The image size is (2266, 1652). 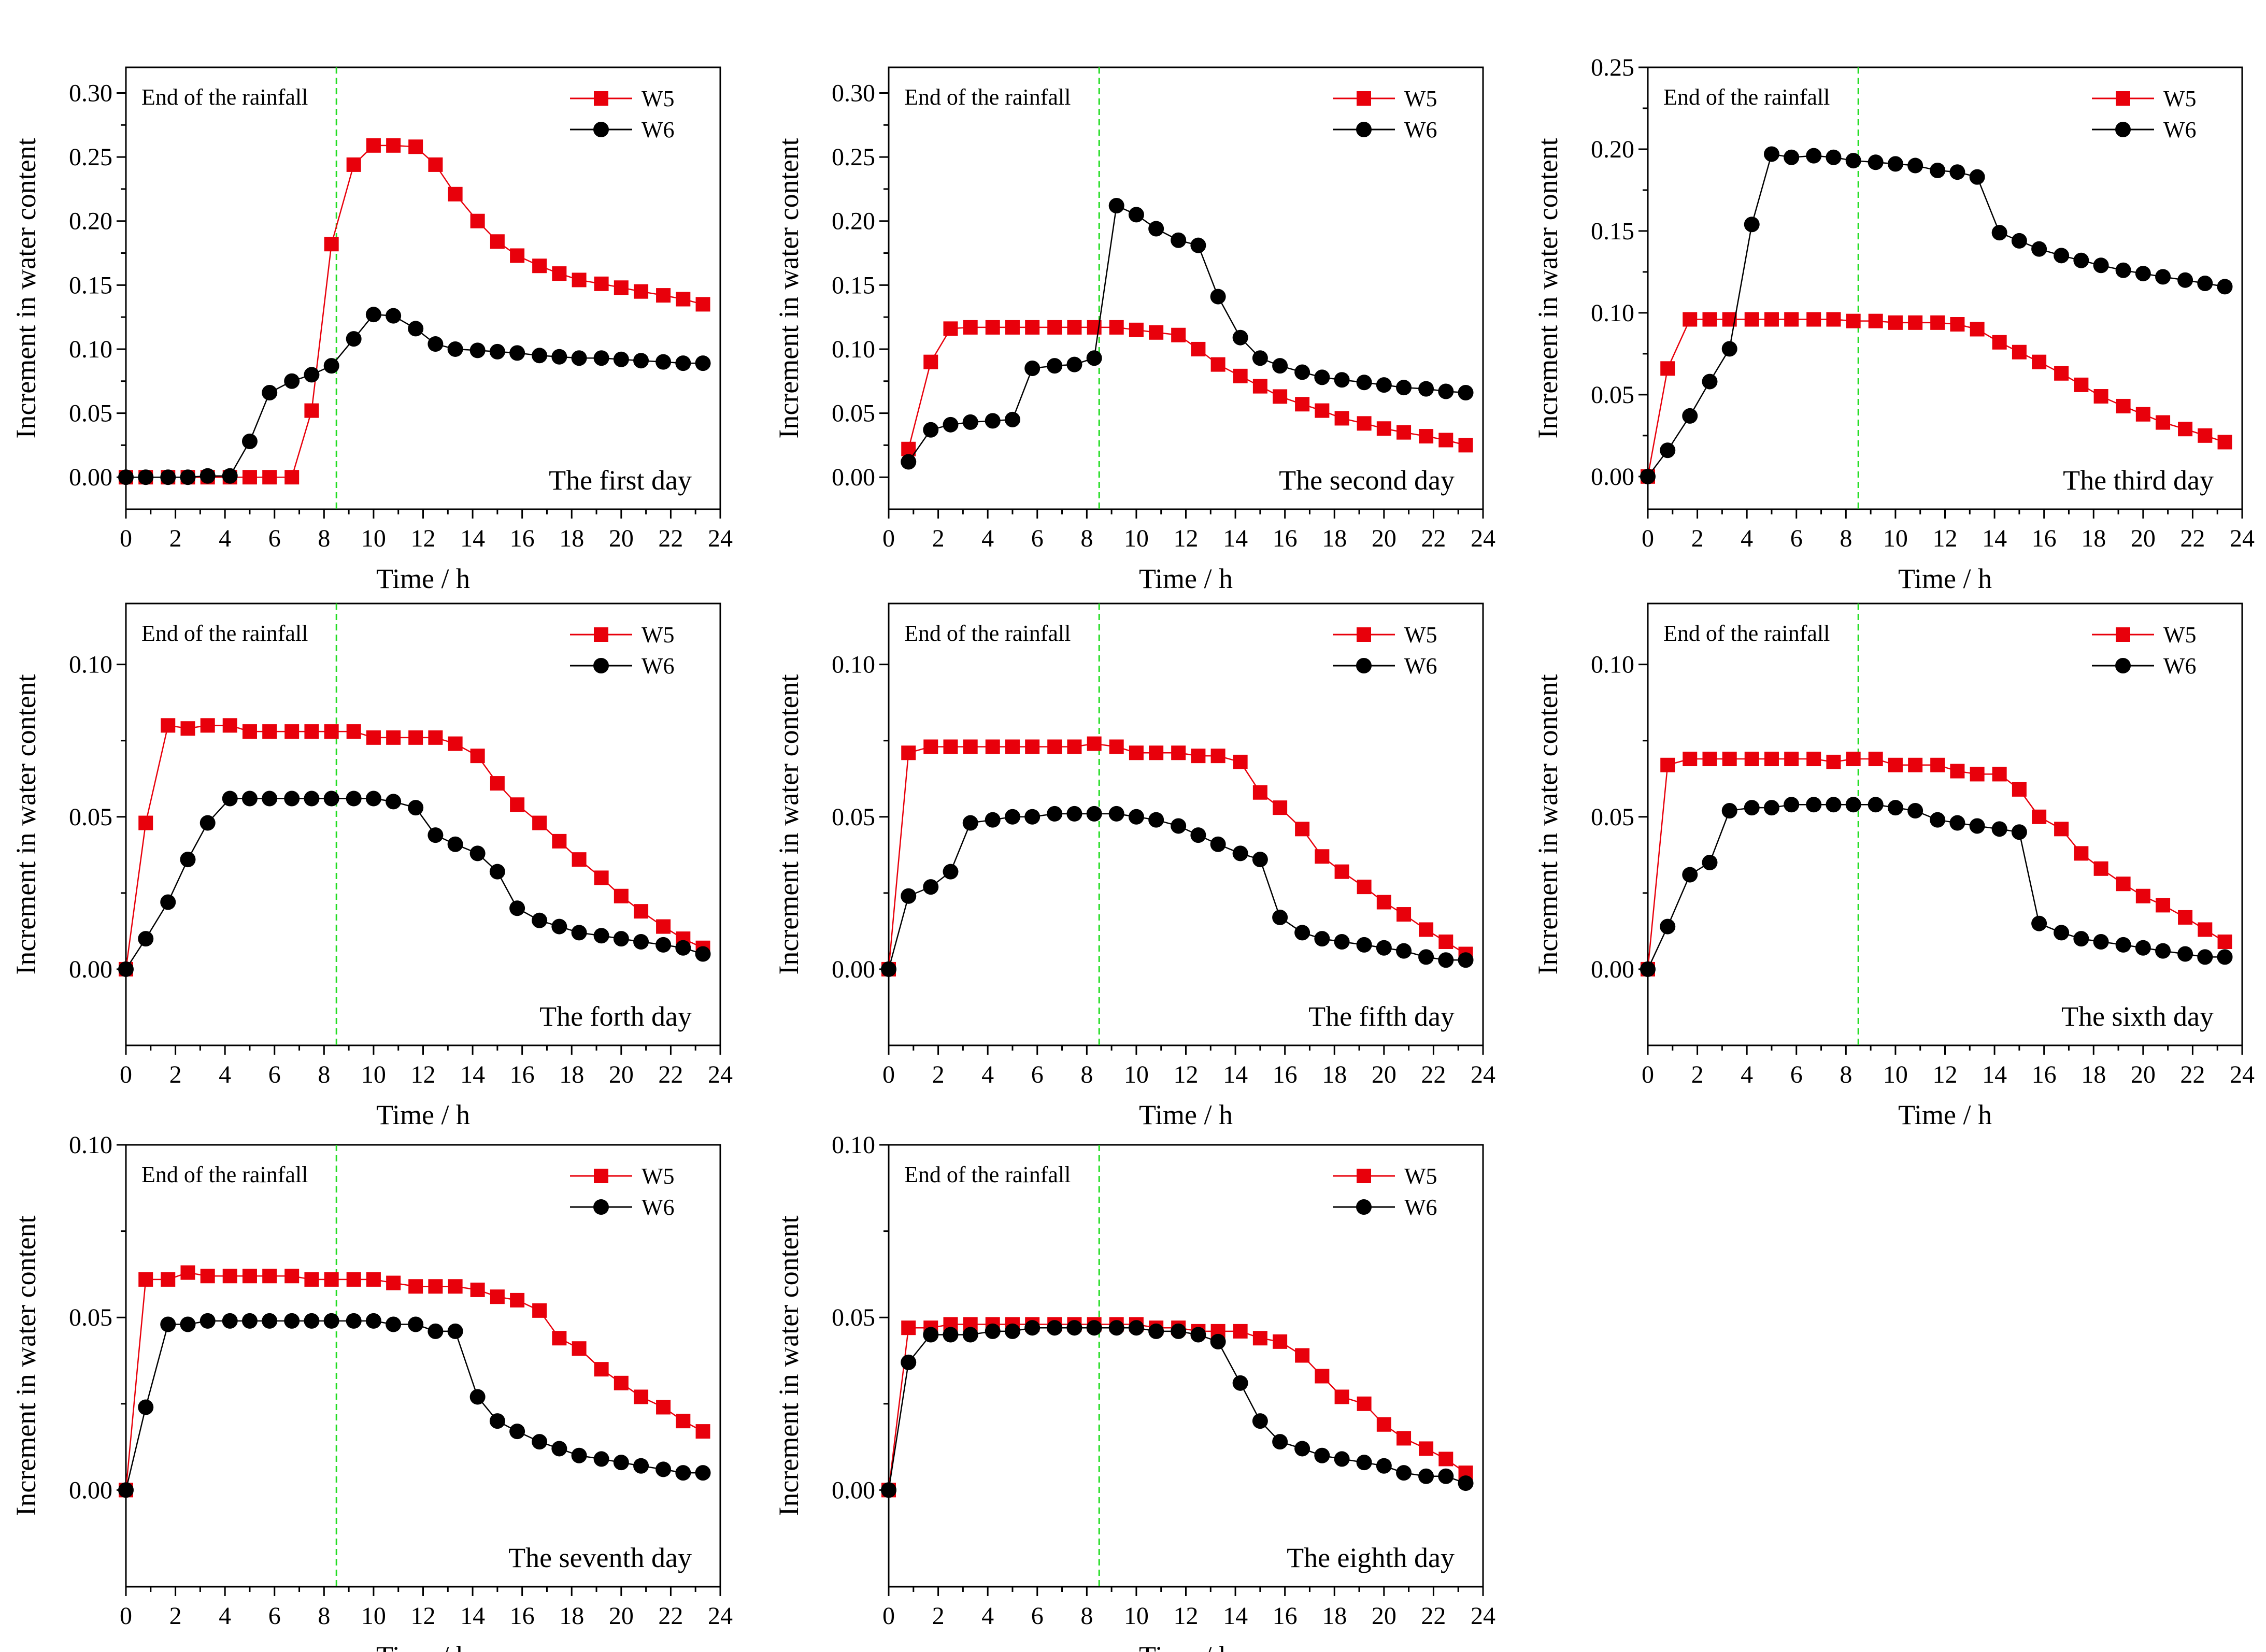 What do you see at coordinates (1612, 150) in the screenshot?
I see `y-tick-label: 0.20` at bounding box center [1612, 150].